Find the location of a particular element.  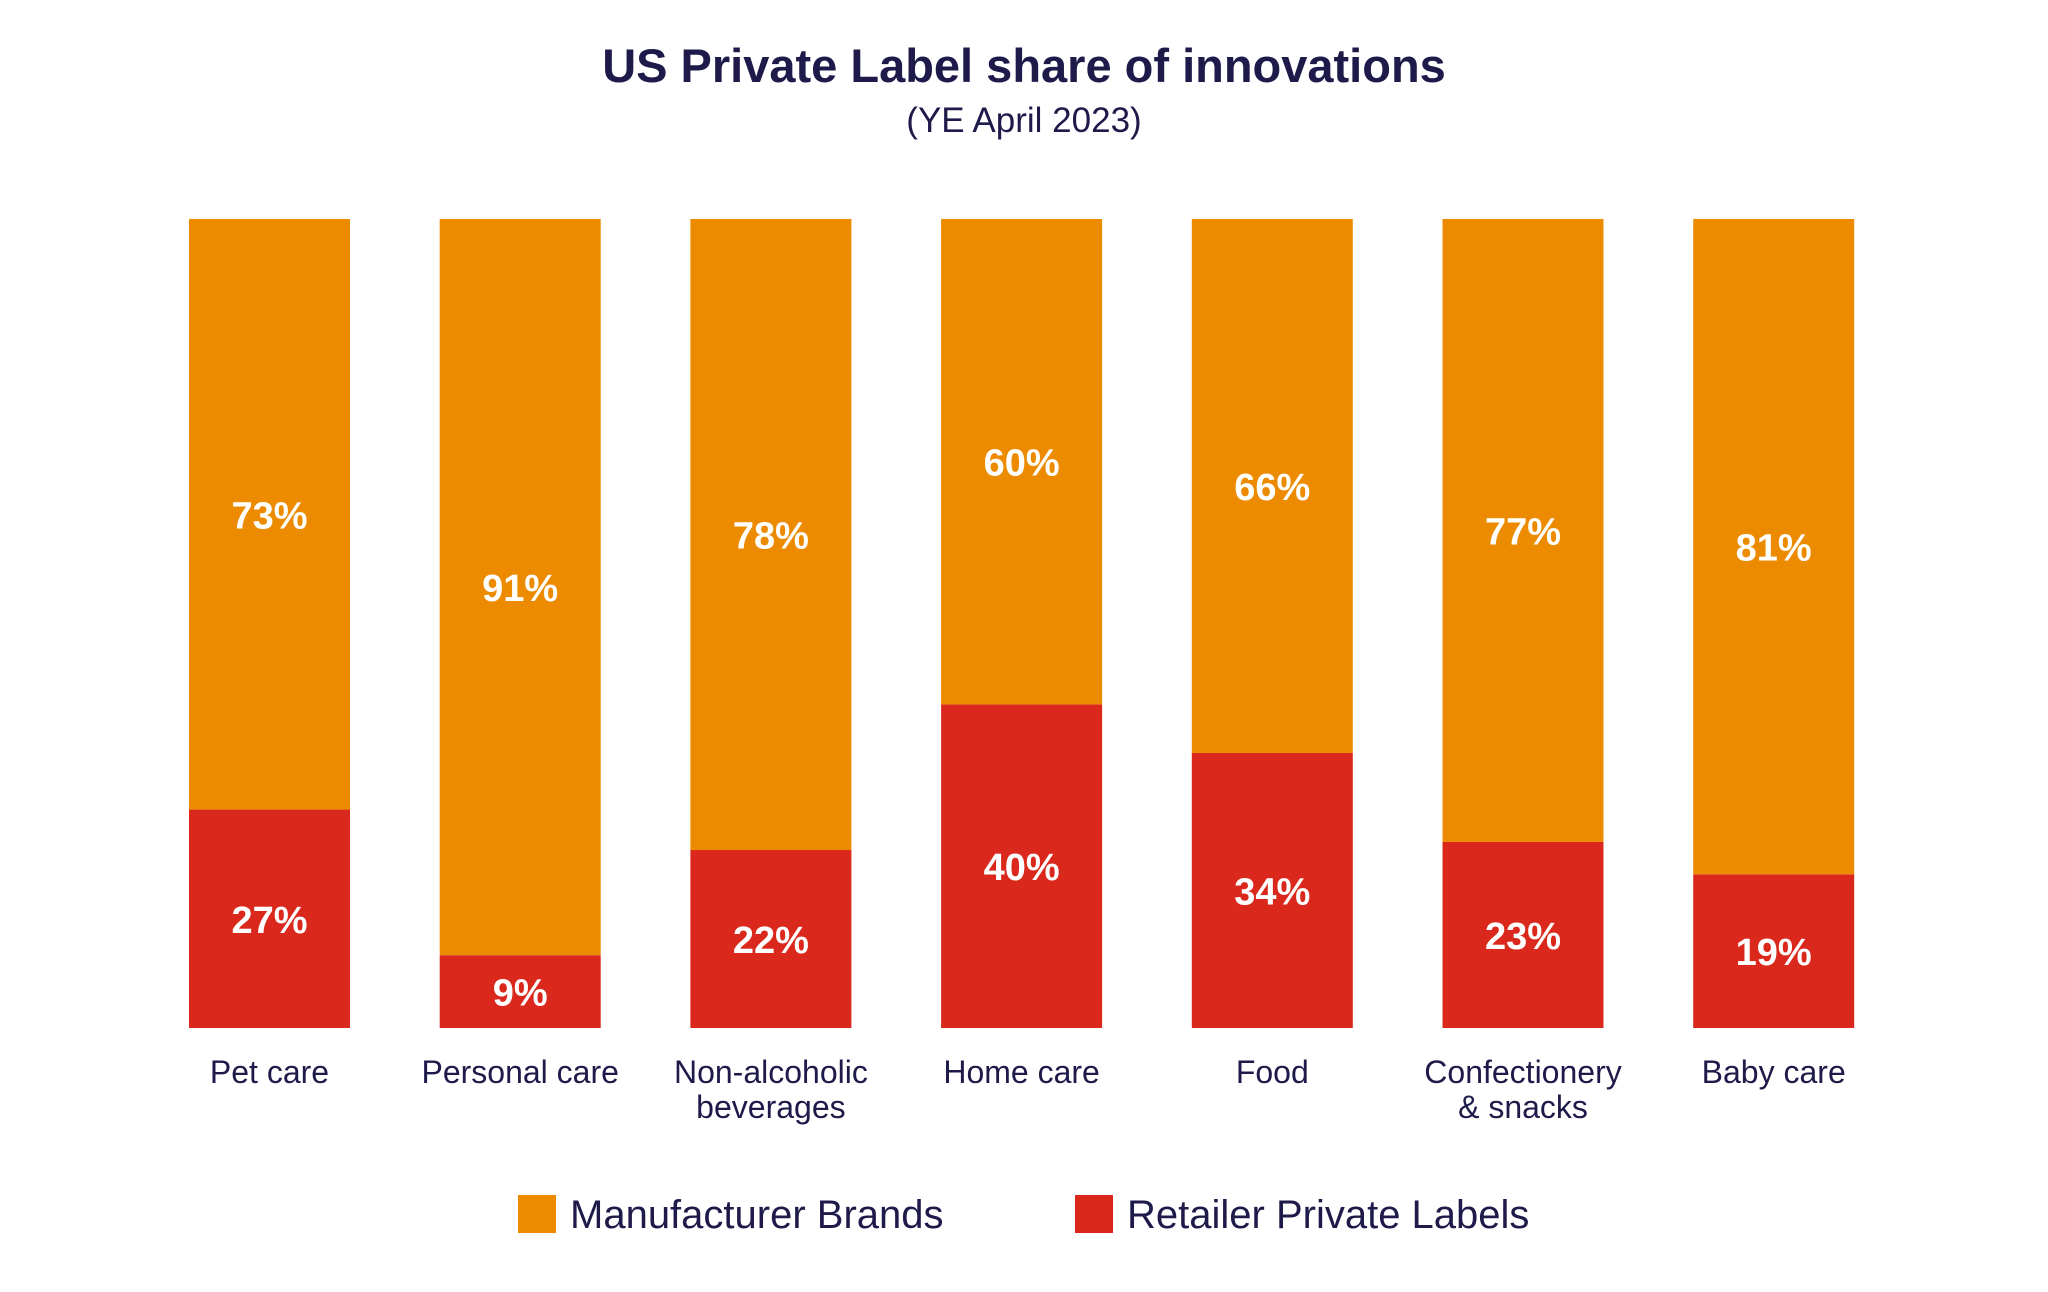

data-label: 23% is located at coordinates (1523, 937).